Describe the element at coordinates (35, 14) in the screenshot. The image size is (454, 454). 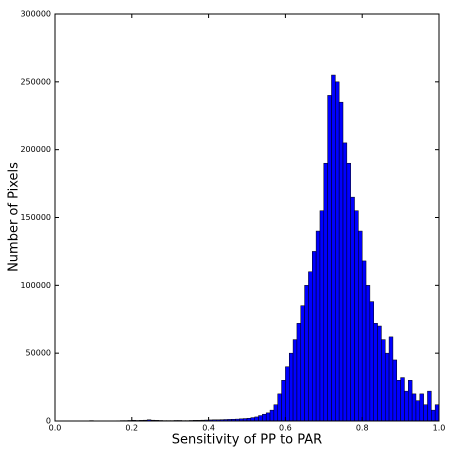
I see `y-tick-label: 300000` at that location.